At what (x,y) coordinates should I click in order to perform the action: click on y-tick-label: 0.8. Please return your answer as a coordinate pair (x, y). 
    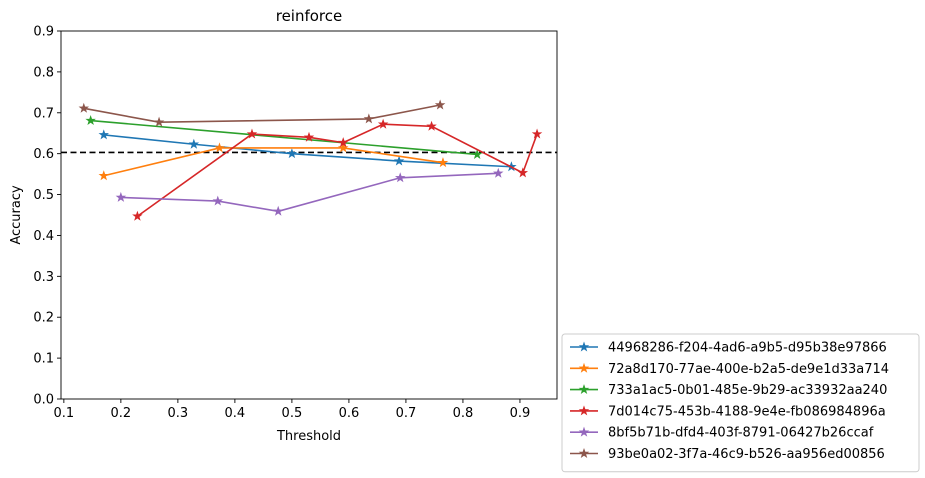
    Looking at the image, I should click on (43, 72).